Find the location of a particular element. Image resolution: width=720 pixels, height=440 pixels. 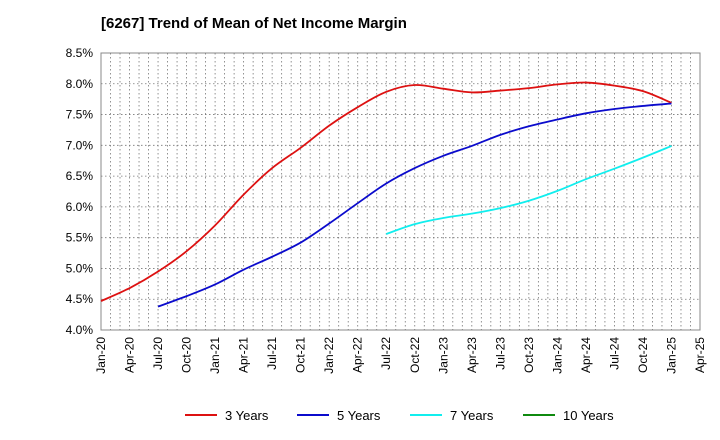

x-tick-label: Jul-20 is located at coordinates (158, 353).